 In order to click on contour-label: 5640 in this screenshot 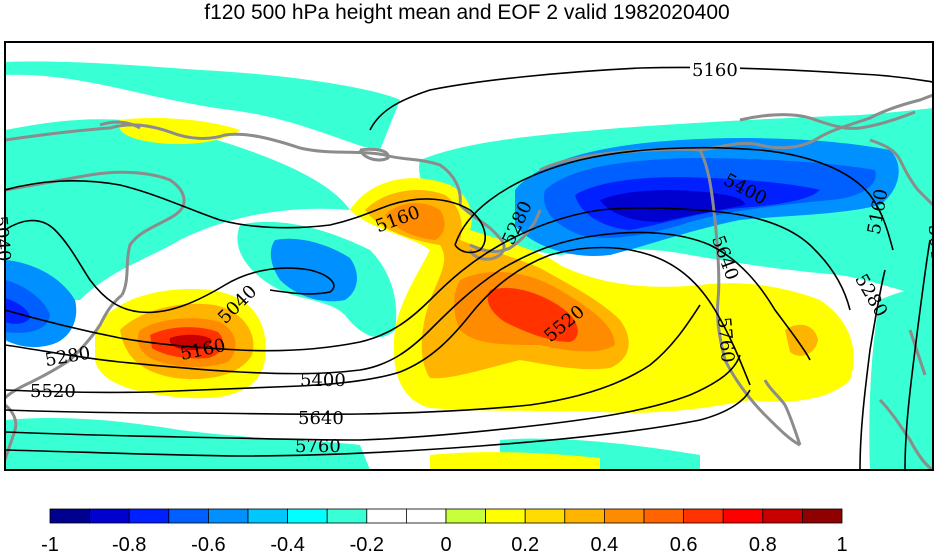, I will do `click(321, 418)`.